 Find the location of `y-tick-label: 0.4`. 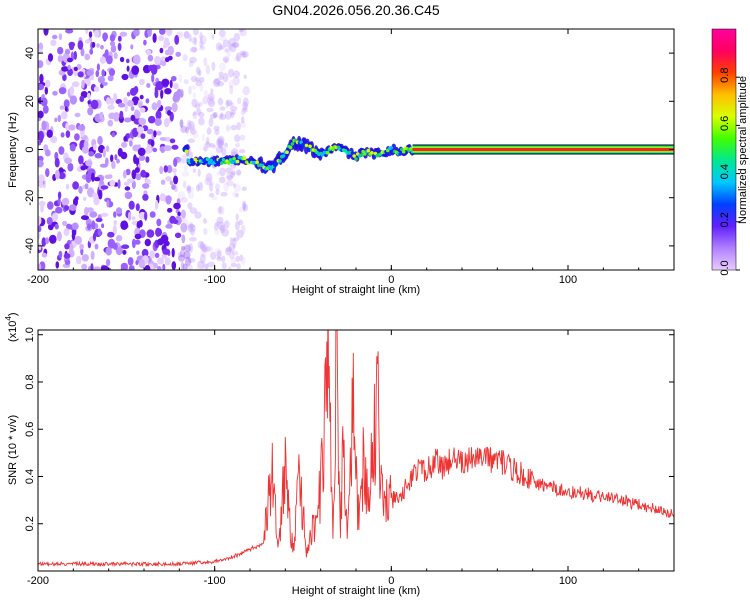

y-tick-label: 0.4 is located at coordinates (30, 476).